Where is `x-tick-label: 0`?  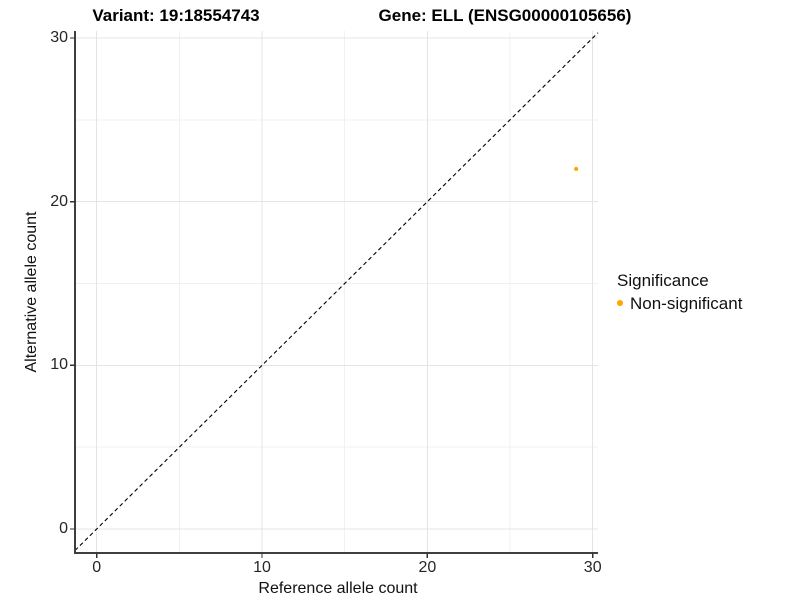
x-tick-label: 0 is located at coordinates (97, 567).